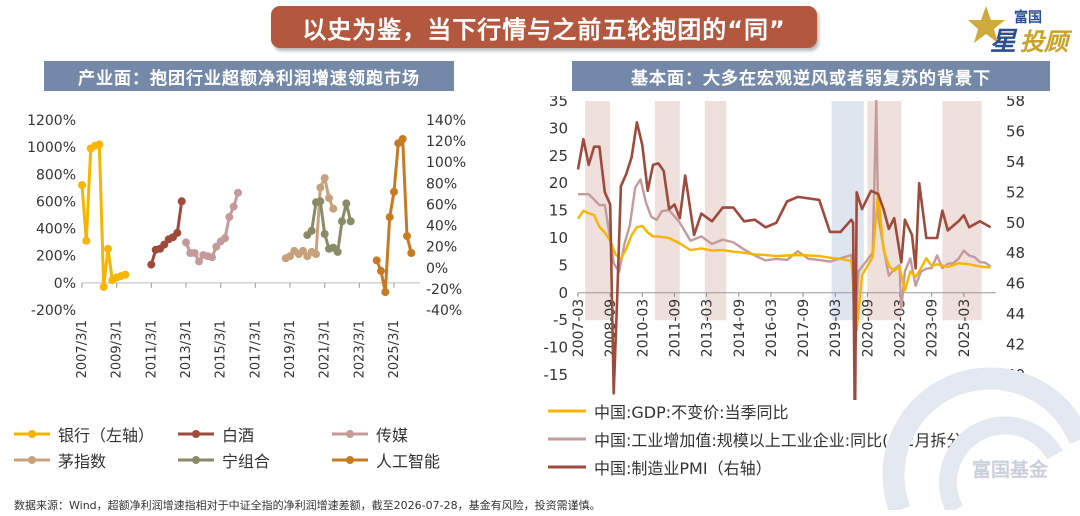 This screenshot has width=1080, height=516. I want to click on x-tick-label: 2013-03, so click(708, 328).